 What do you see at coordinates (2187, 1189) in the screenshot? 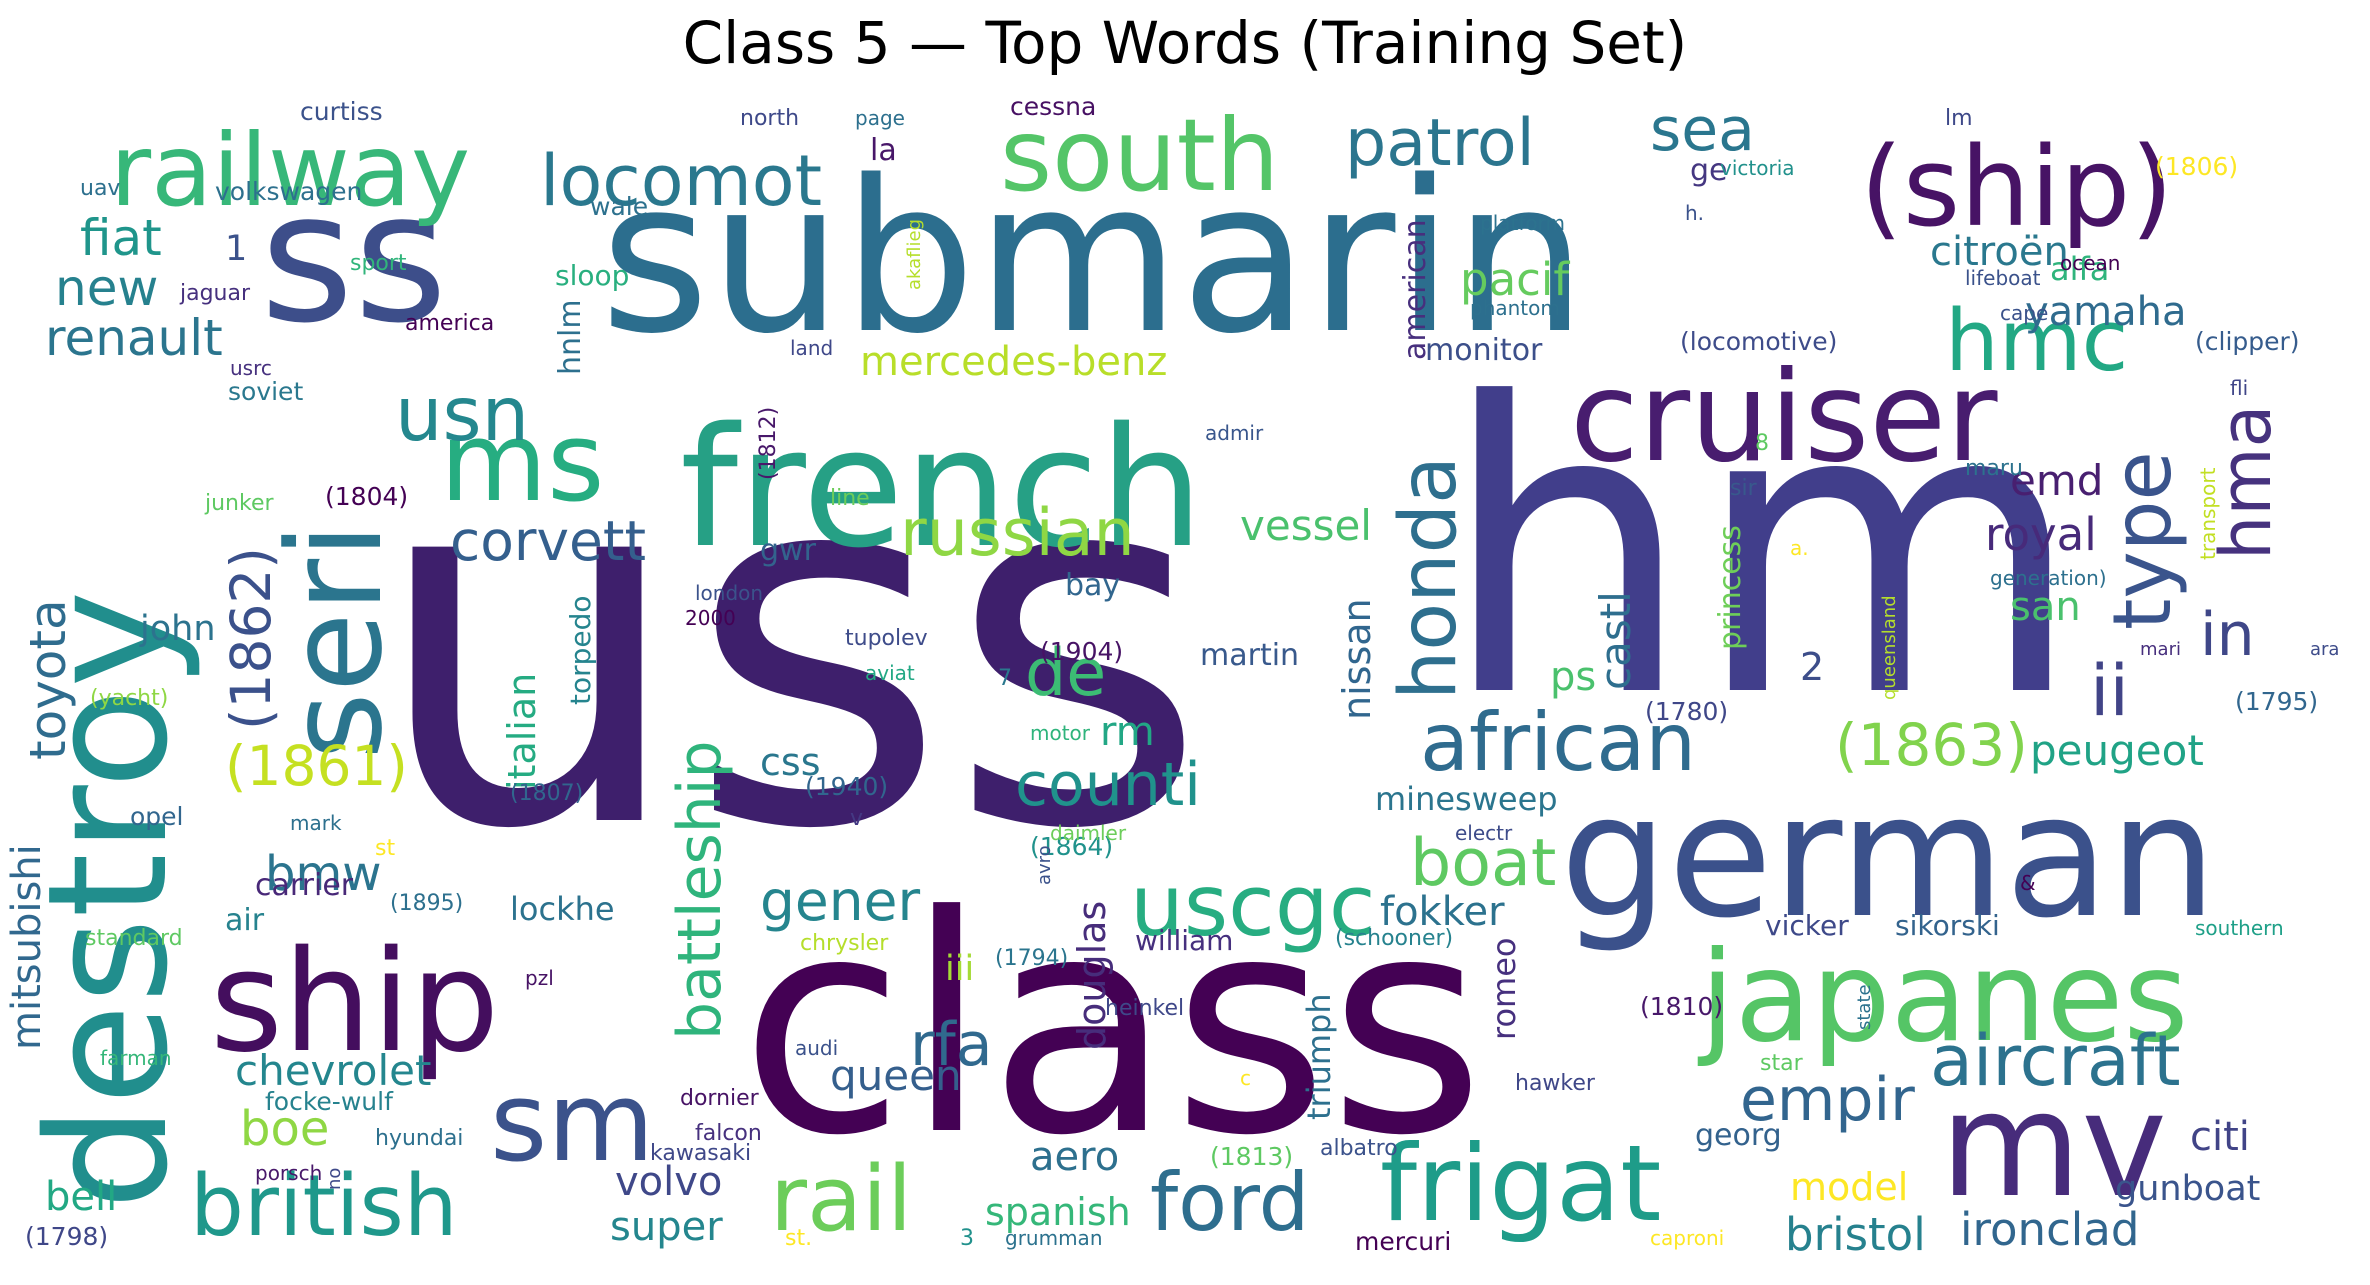
I see `word-gunboat: gunboat` at bounding box center [2187, 1189].